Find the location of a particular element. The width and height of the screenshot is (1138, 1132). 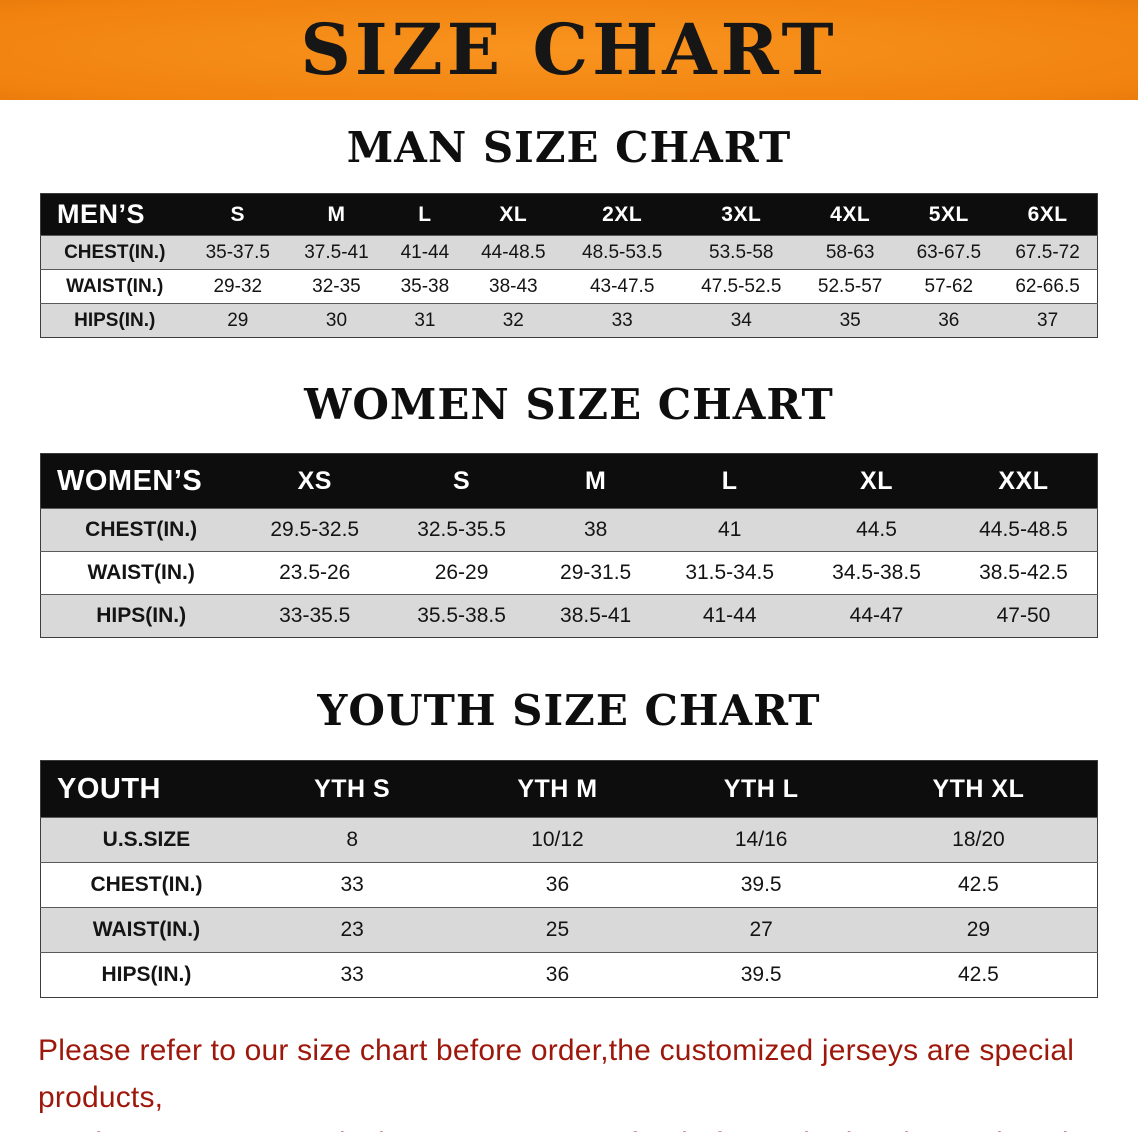

size-column-header: XXL is located at coordinates (1023, 481).